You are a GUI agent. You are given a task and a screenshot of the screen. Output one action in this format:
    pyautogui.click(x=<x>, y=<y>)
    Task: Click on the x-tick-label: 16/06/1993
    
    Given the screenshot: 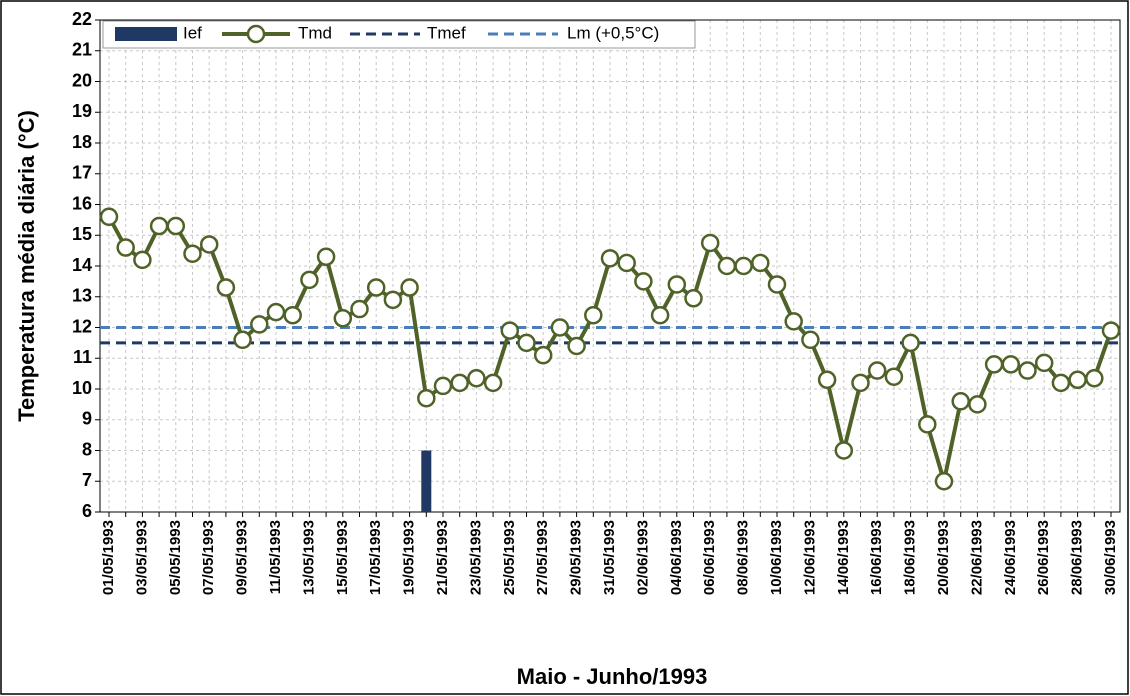 What is the action you would take?
    pyautogui.click(x=876, y=557)
    